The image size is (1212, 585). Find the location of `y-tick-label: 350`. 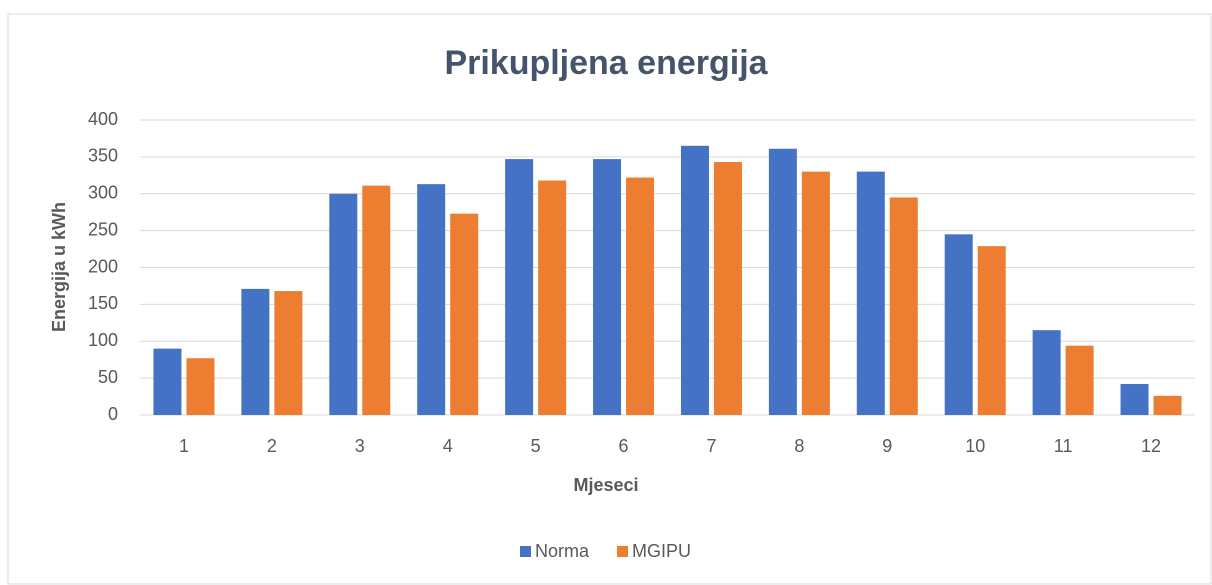

y-tick-label: 350 is located at coordinates (103, 156).